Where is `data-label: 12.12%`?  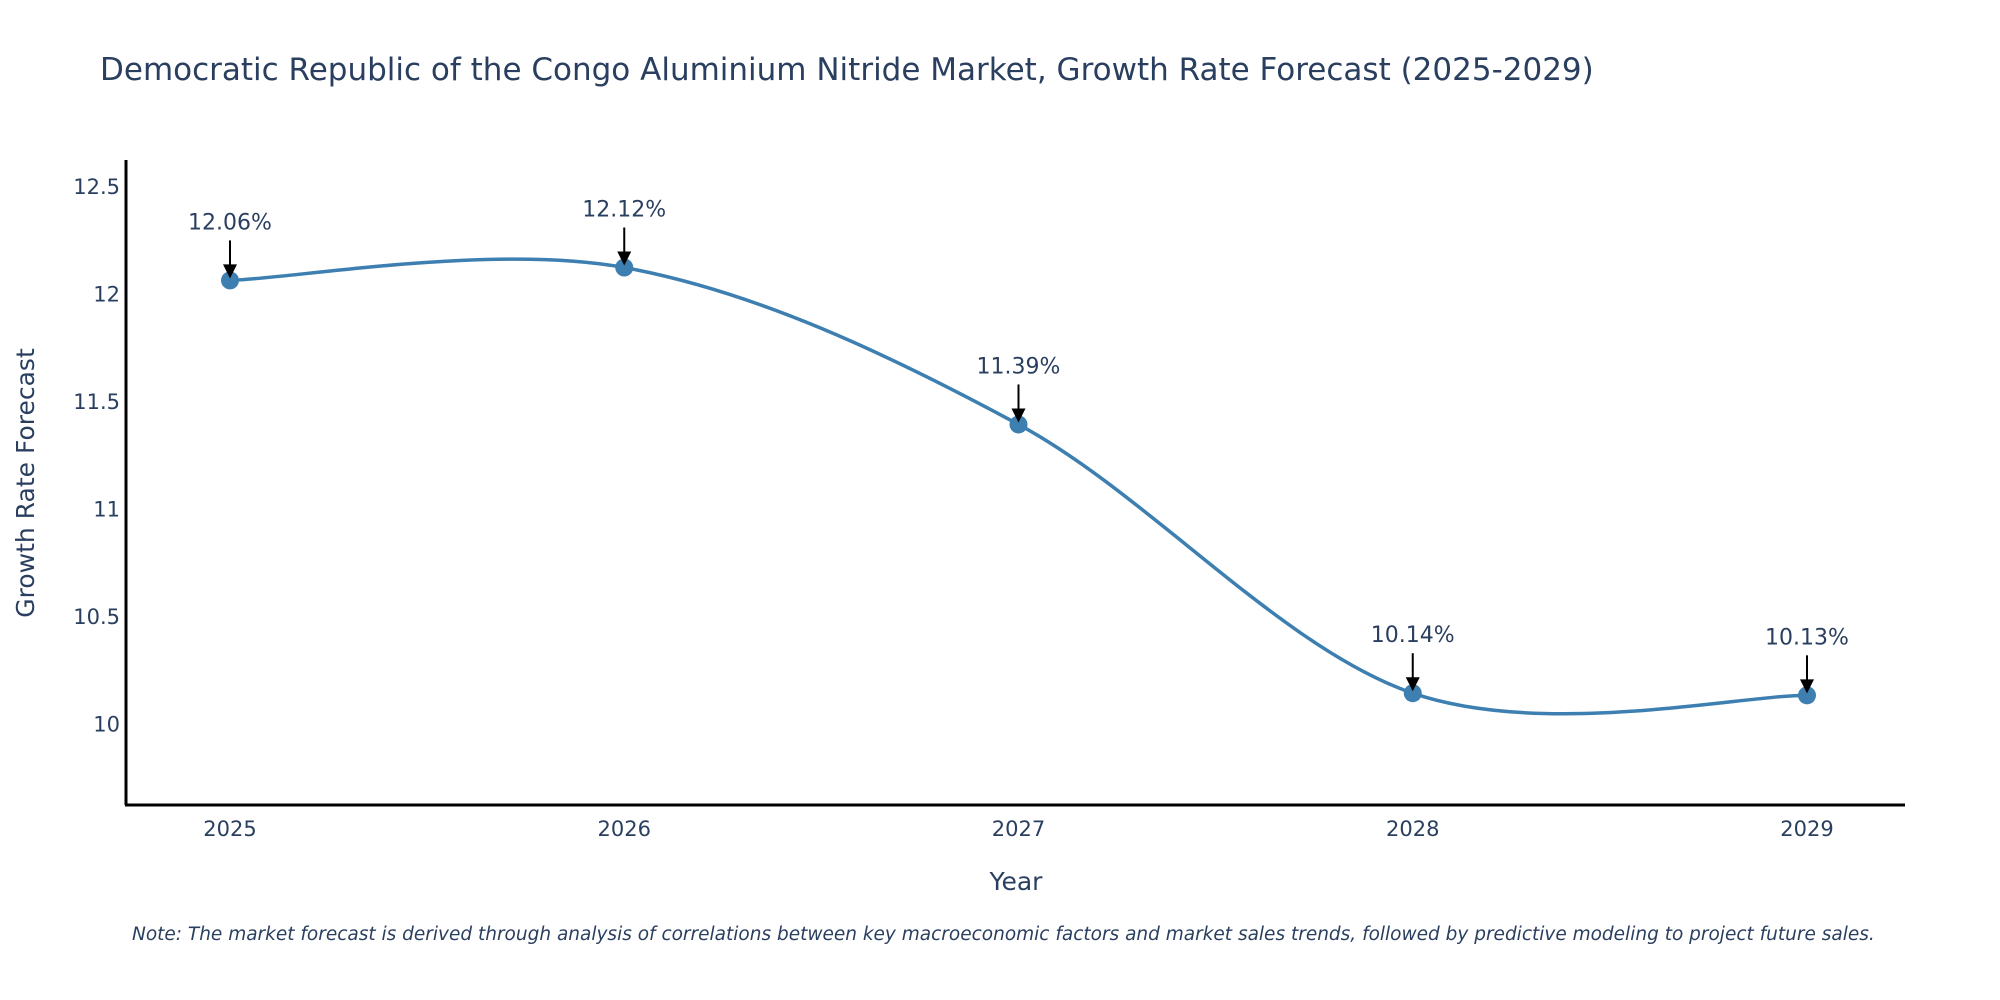
data-label: 12.12% is located at coordinates (624, 210).